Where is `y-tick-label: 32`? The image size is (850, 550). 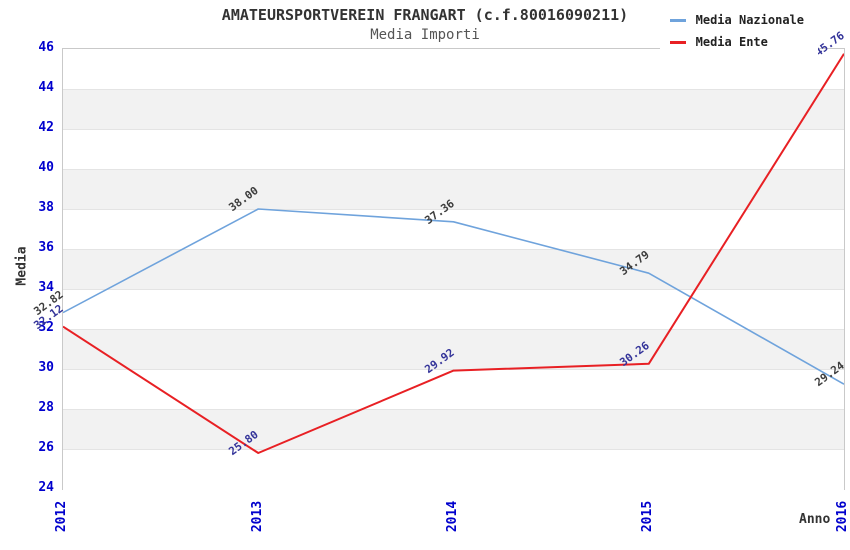 y-tick-label: 32 is located at coordinates (46, 327).